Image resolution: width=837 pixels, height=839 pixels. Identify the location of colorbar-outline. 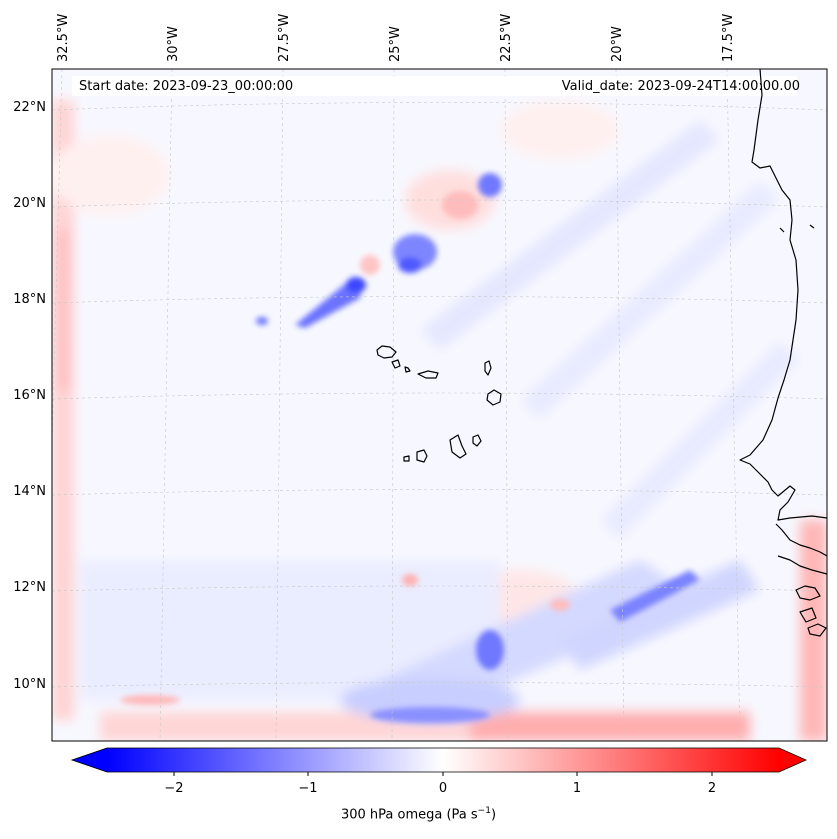
(438, 760).